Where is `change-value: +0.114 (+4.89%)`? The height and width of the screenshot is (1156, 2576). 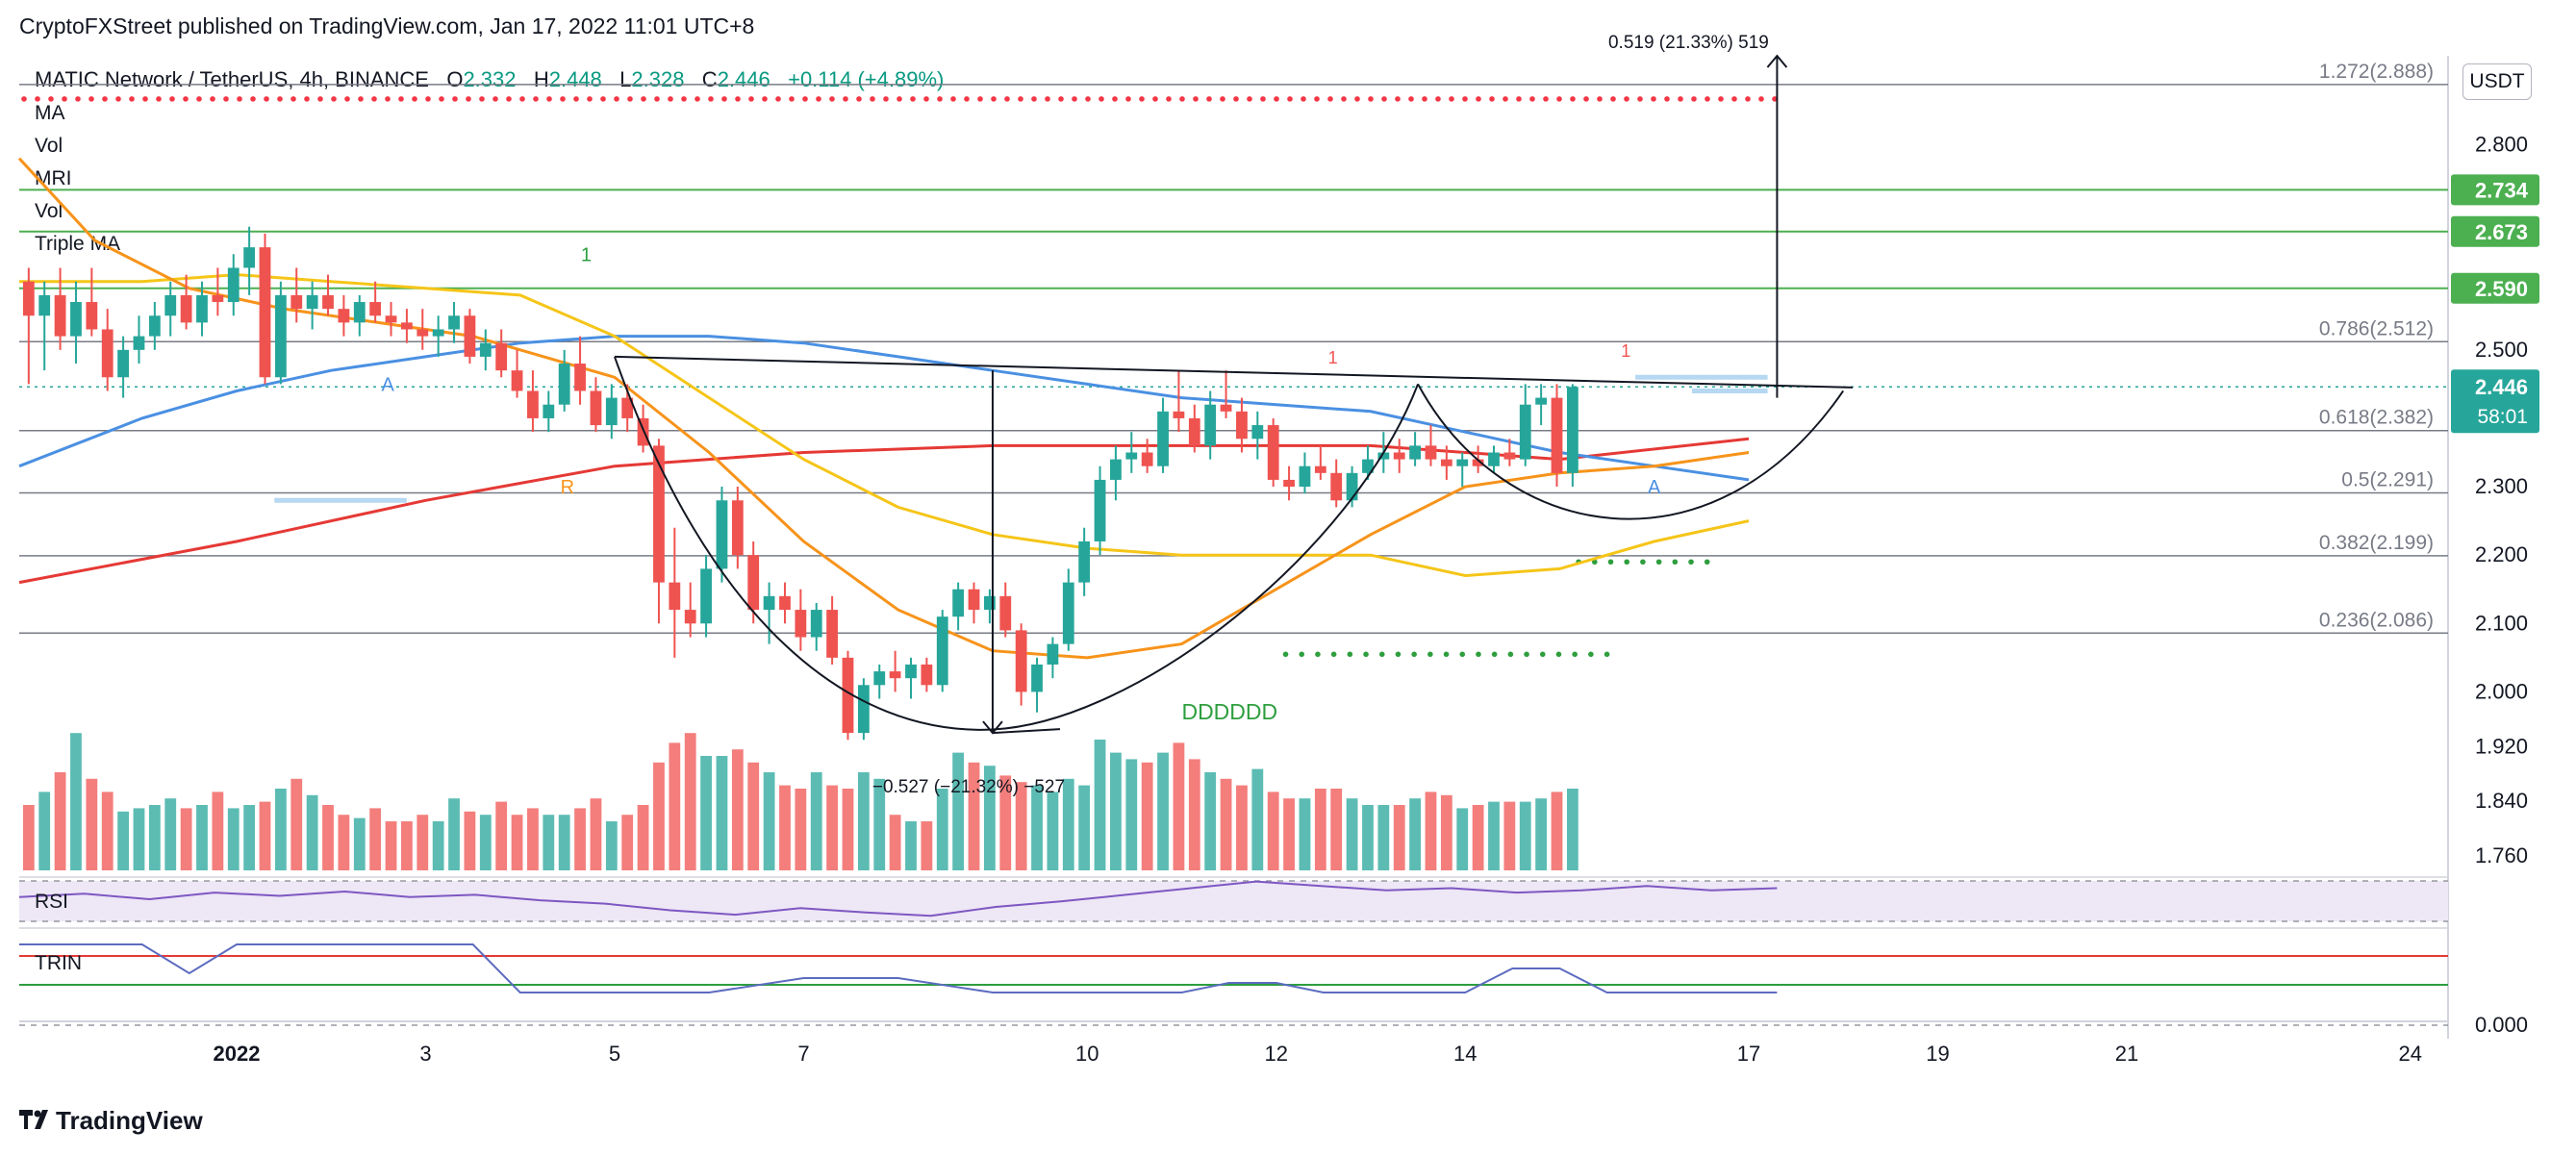 change-value: +0.114 (+4.89%) is located at coordinates (867, 79).